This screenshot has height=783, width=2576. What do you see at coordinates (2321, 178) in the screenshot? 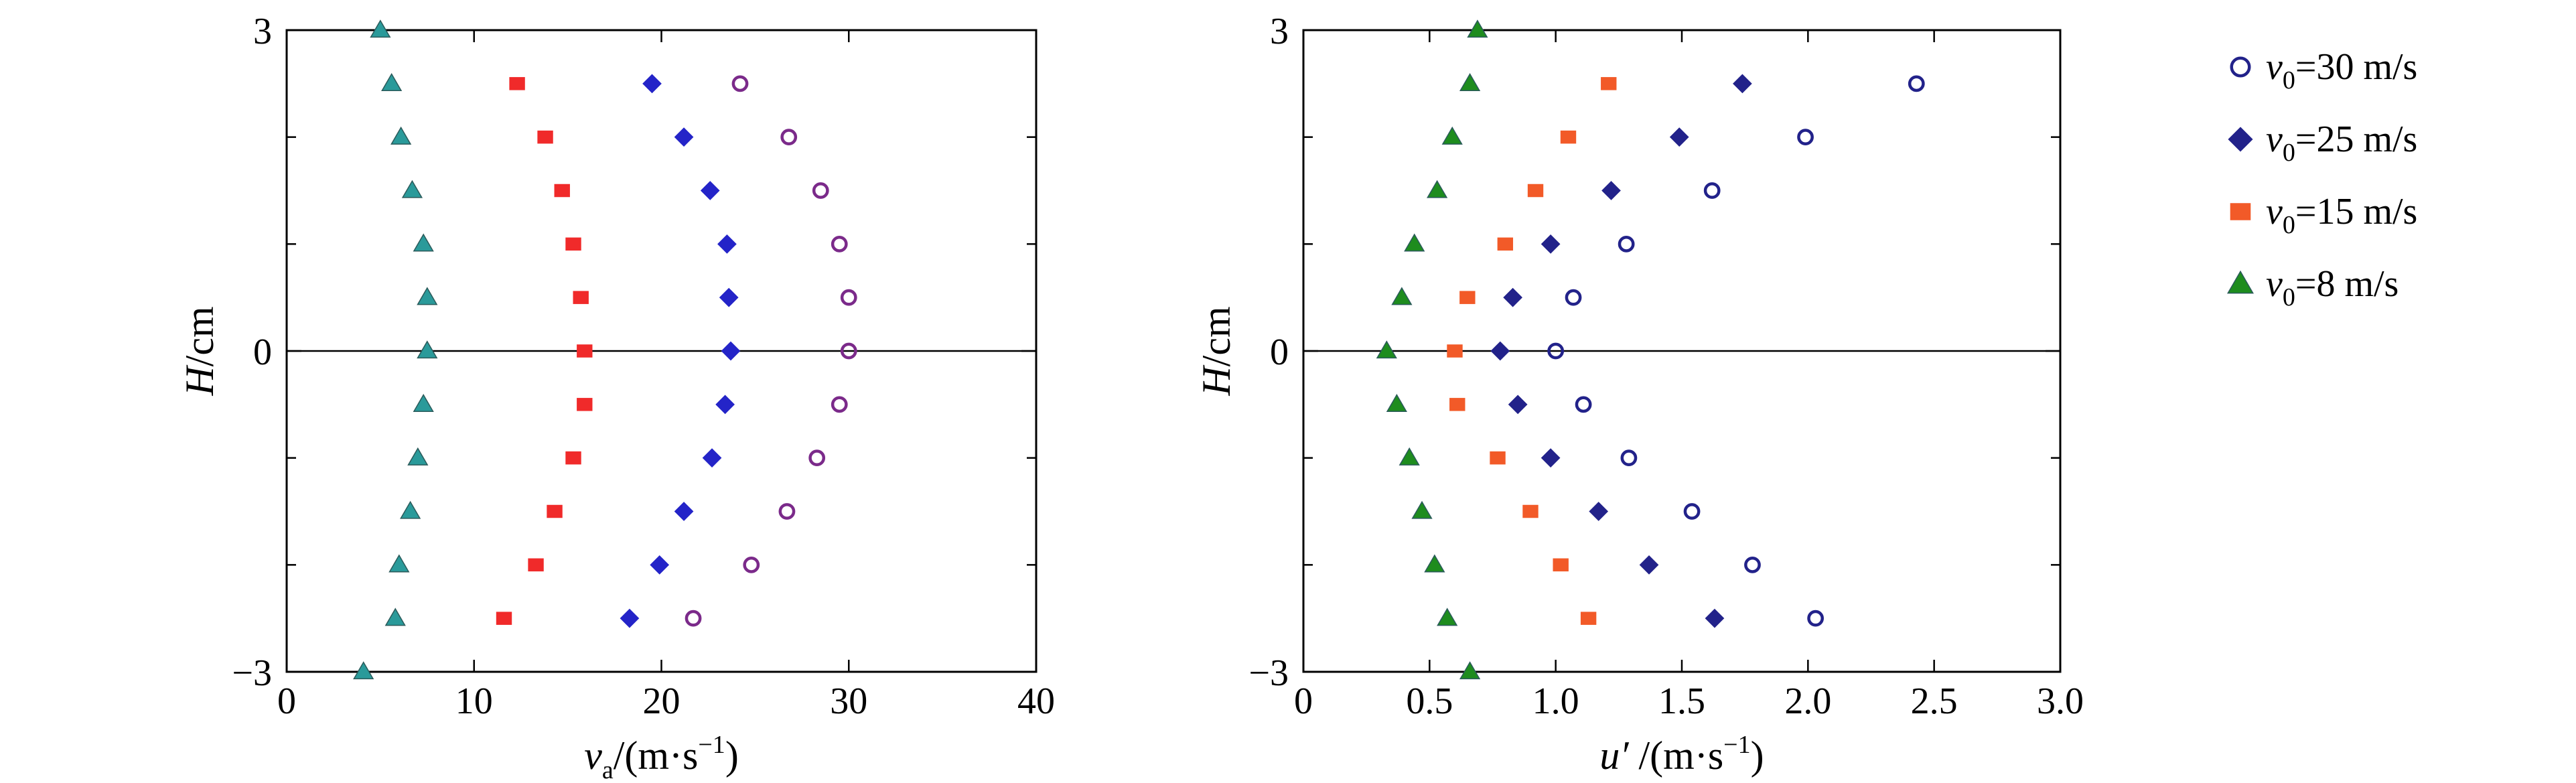
I see `legend: v0=30 m/s v0=25 m/s v0=15 m/s v0=8 m/s` at bounding box center [2321, 178].